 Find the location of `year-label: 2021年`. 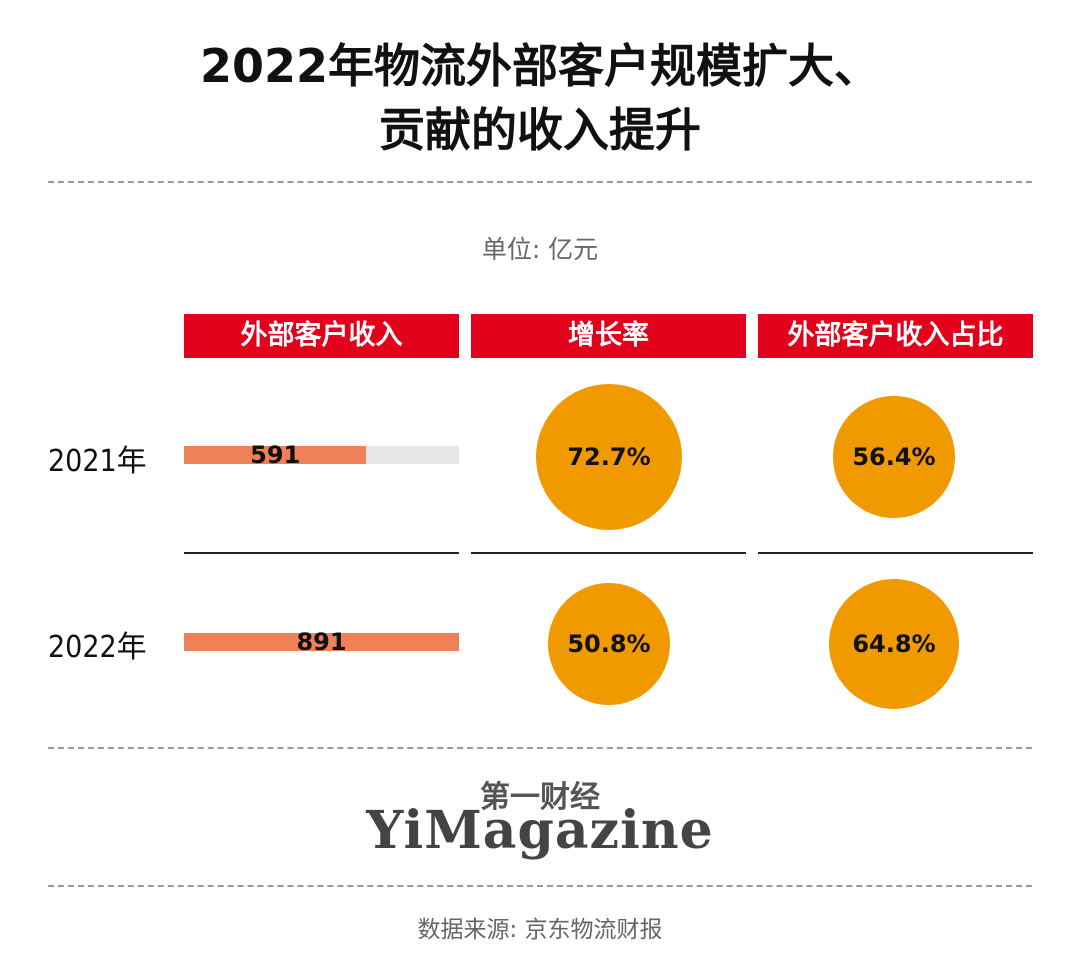

year-label: 2021年 is located at coordinates (97, 461).